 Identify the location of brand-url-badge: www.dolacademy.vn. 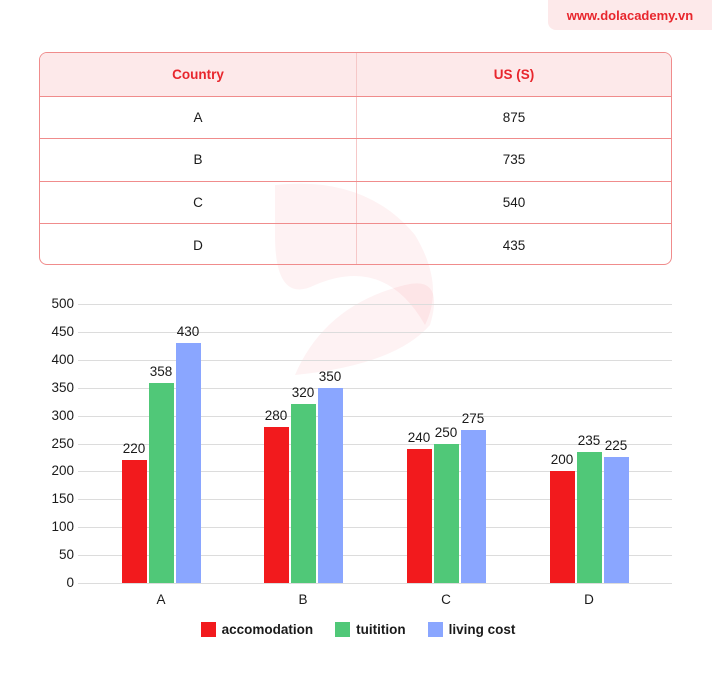
(630, 15).